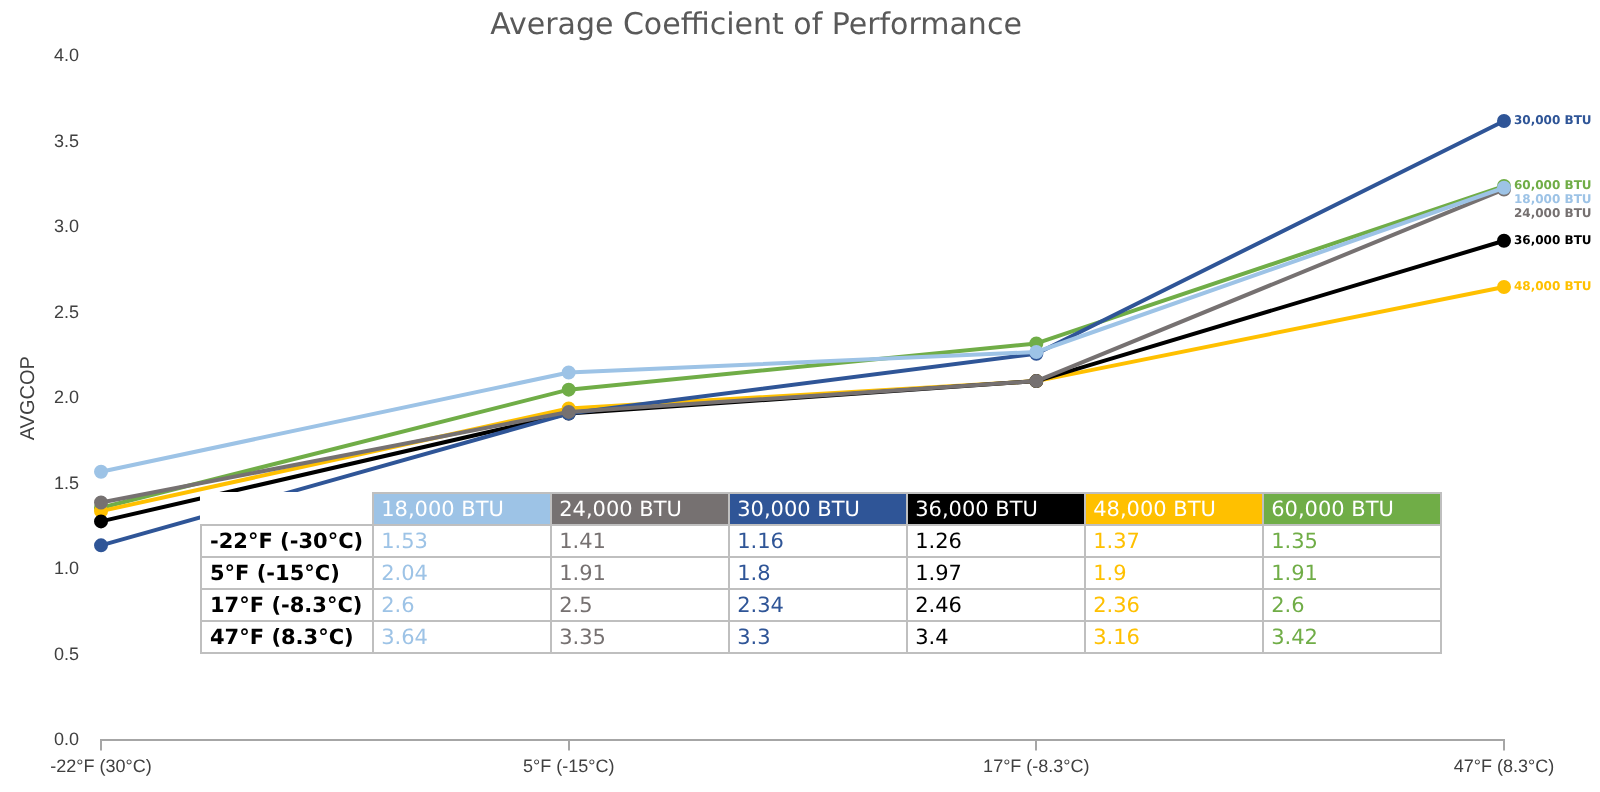 The width and height of the screenshot is (1600, 792). I want to click on data-label: 2.04, so click(461, 573).